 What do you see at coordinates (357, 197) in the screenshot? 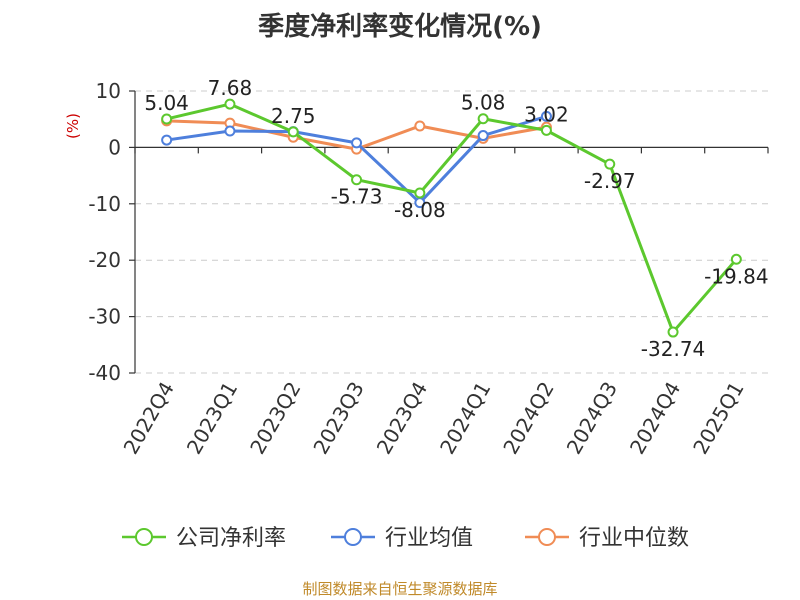
I see `data-label: -5.73` at bounding box center [357, 197].